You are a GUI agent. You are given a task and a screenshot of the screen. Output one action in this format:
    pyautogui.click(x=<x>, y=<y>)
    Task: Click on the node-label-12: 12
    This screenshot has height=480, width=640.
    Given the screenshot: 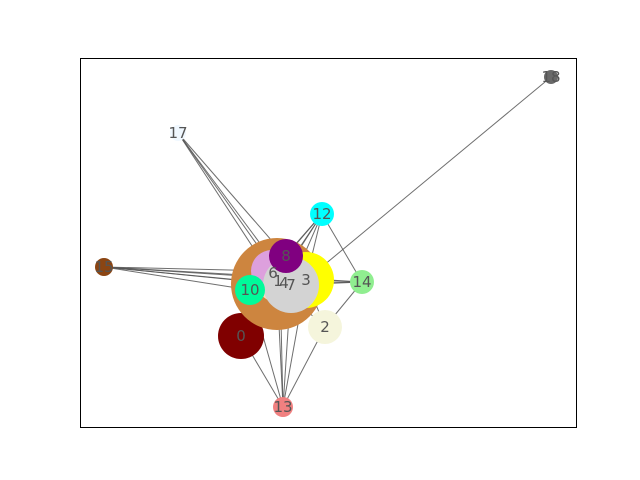 What is the action you would take?
    pyautogui.click(x=321, y=214)
    